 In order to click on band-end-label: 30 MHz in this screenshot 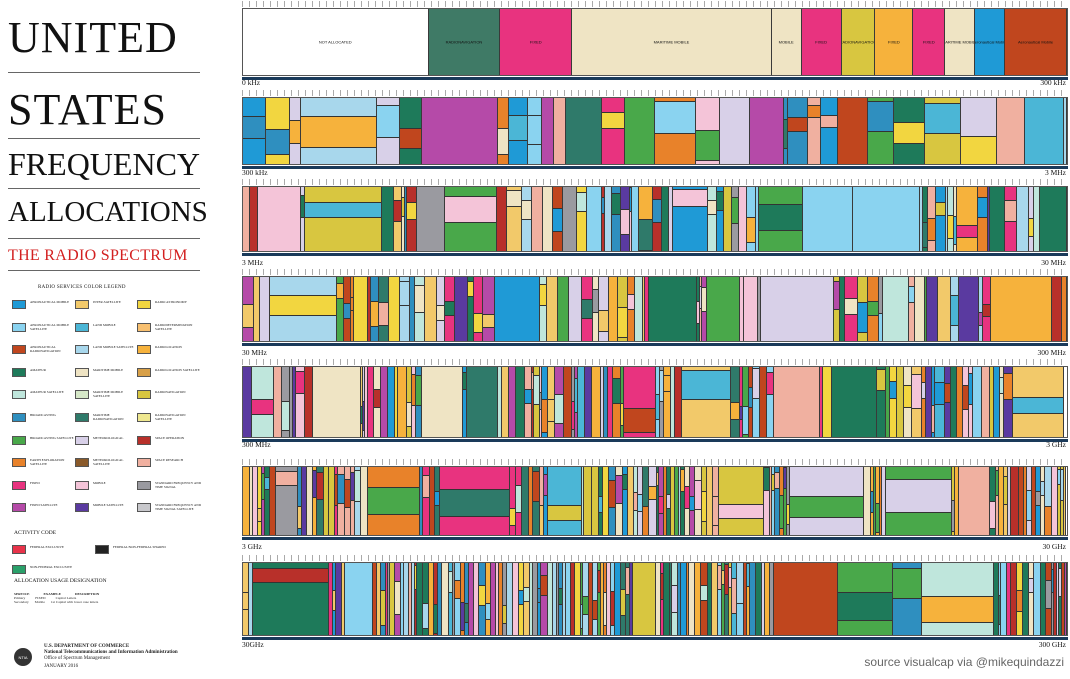, I will do `click(1053, 262)`.